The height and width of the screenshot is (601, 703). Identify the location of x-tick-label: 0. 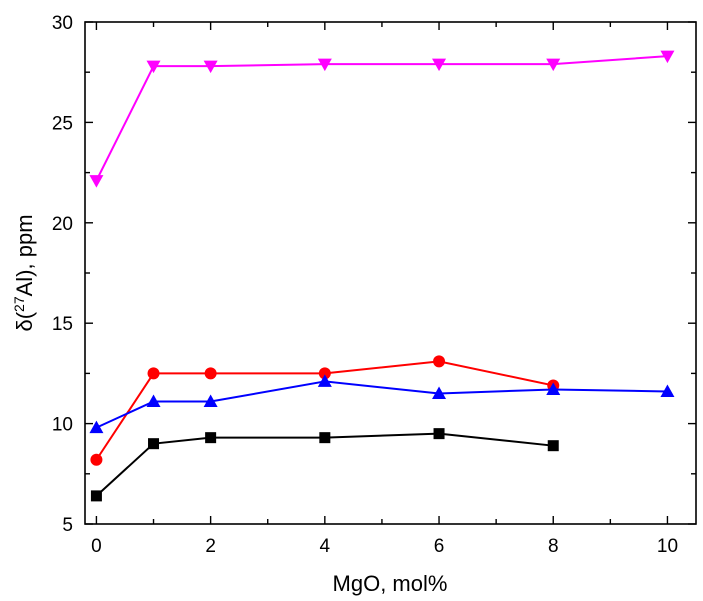
(96, 546).